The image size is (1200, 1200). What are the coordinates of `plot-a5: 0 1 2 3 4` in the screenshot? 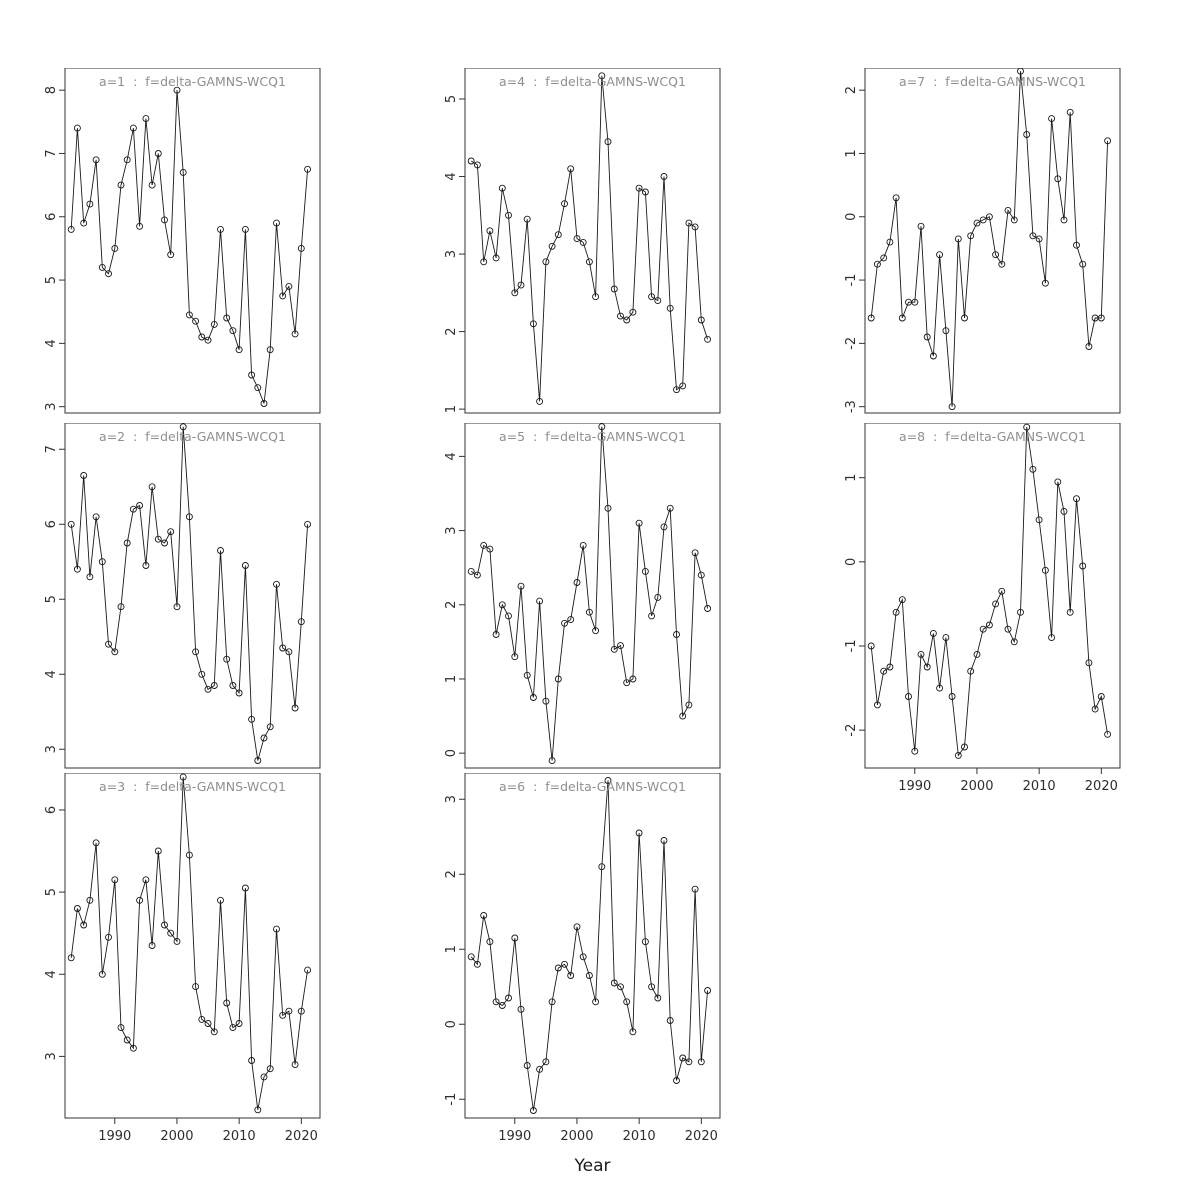 It's located at (582, 596).